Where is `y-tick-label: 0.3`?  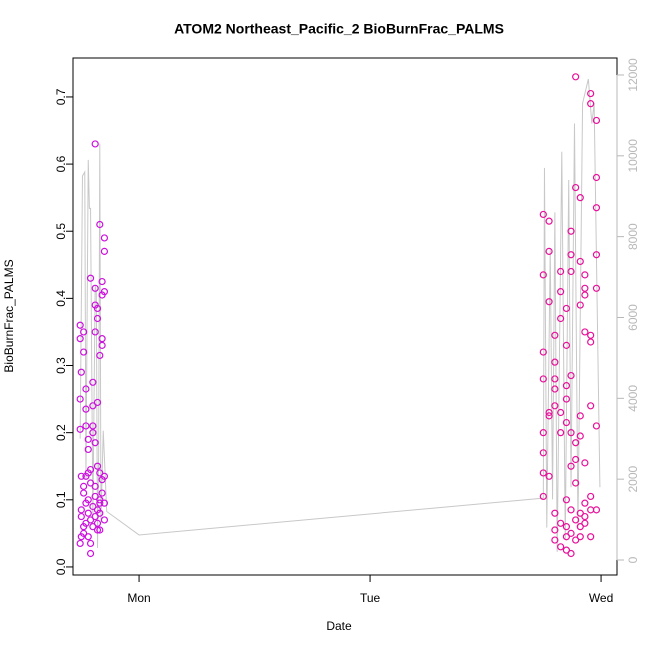 y-tick-label: 0.3 is located at coordinates (61, 365).